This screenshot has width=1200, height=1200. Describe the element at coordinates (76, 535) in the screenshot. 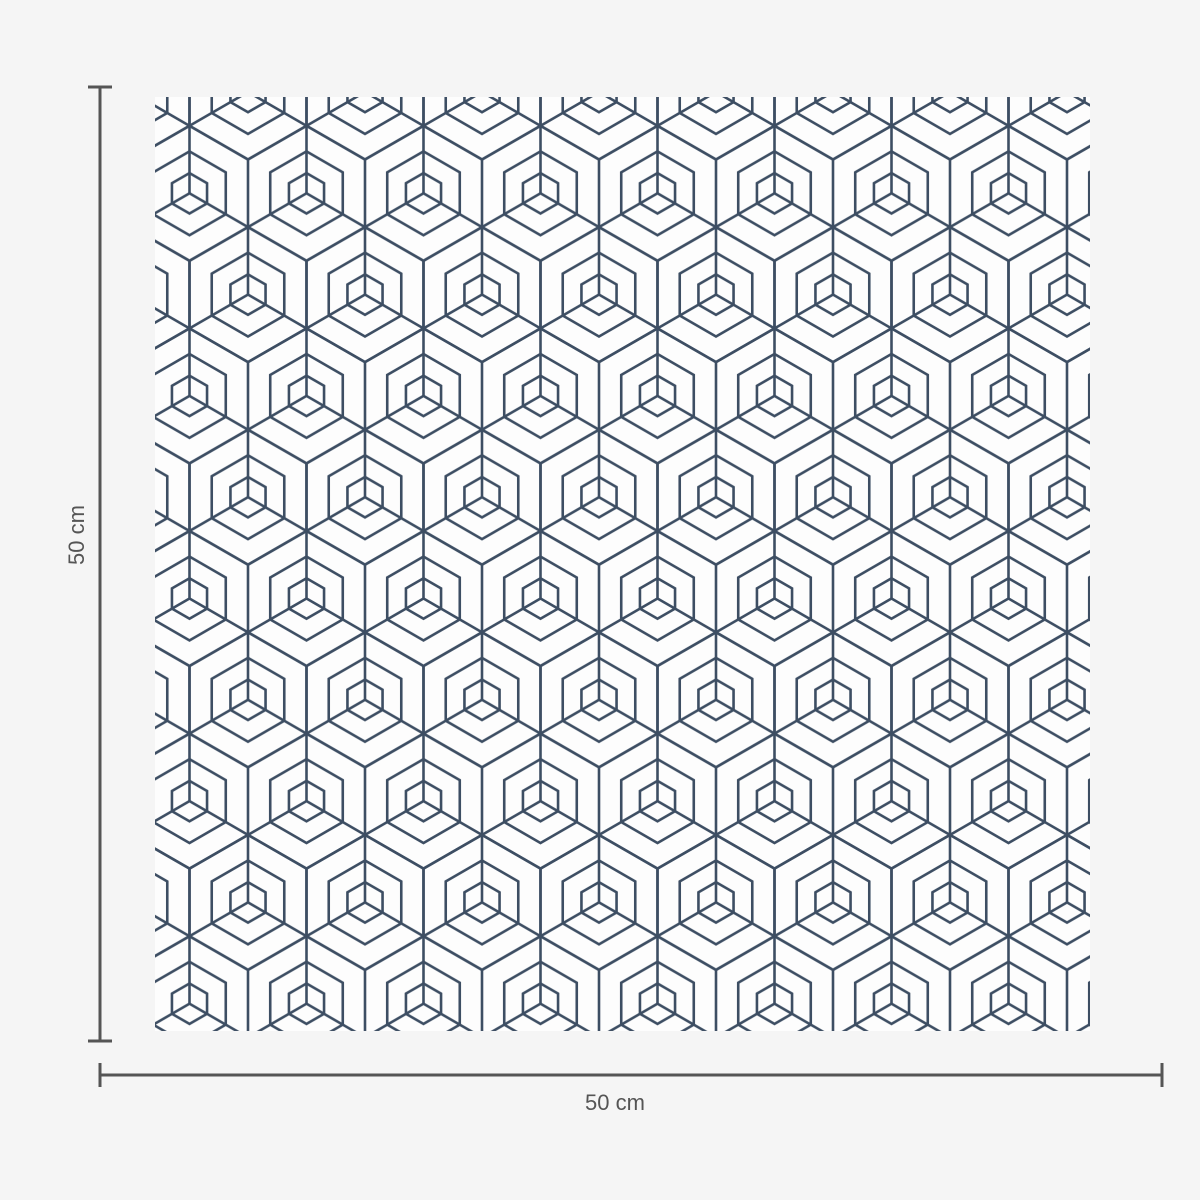

I see `height-label: 50 cm` at that location.